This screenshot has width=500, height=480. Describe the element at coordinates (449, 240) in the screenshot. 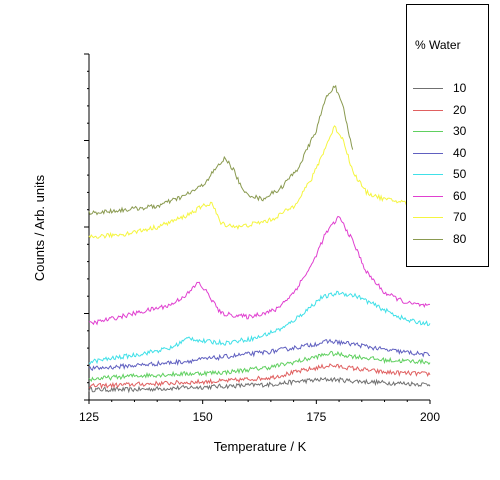

I see `legend-item-80: 80` at that location.